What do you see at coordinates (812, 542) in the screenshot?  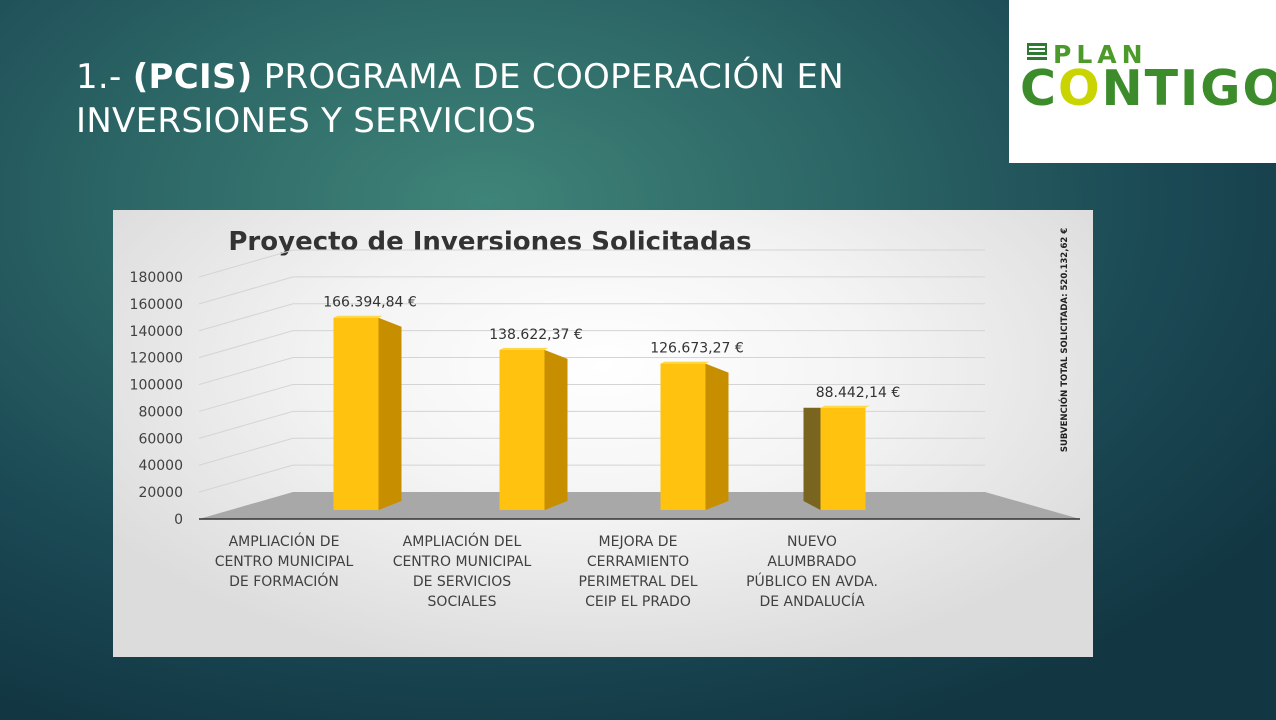 I see `category-label-line: NUEVO` at bounding box center [812, 542].